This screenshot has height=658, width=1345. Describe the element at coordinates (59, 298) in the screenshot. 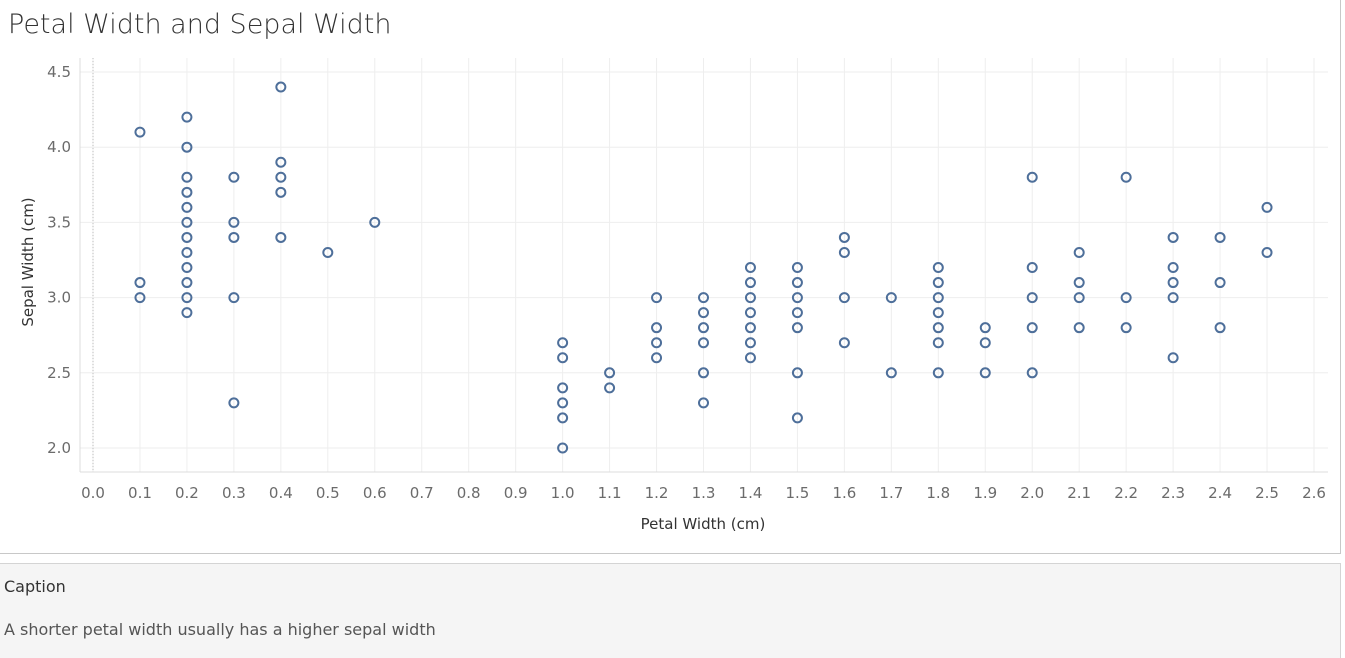

I see `y-tick-label: 3.0` at that location.